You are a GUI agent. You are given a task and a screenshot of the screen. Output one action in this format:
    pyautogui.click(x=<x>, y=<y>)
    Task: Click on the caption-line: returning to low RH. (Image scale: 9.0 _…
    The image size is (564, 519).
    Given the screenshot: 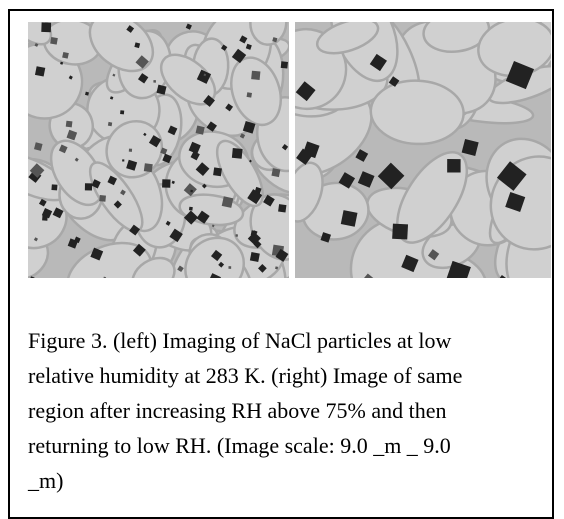 What is the action you would take?
    pyautogui.click(x=239, y=445)
    